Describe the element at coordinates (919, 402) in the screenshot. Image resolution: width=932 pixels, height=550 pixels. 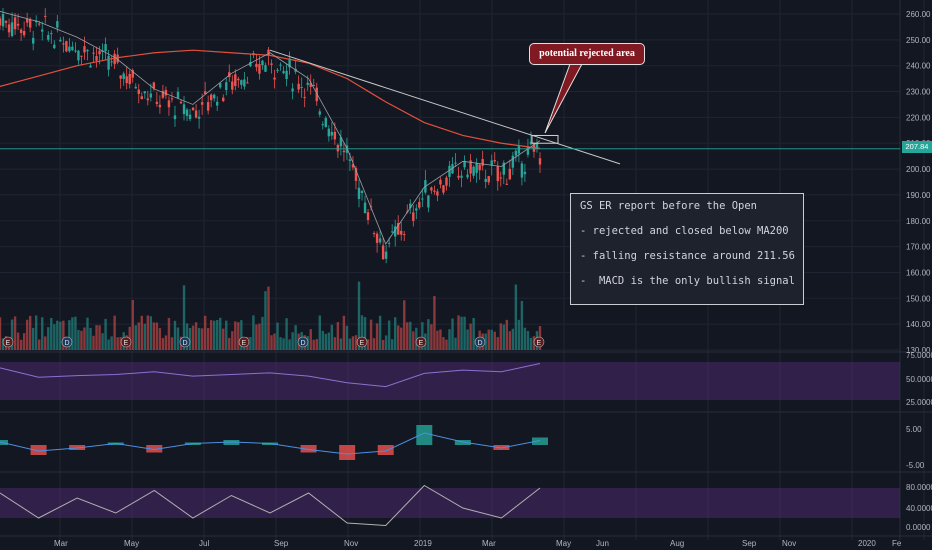
I see `rsi-tick-label: 25.0000` at that location.